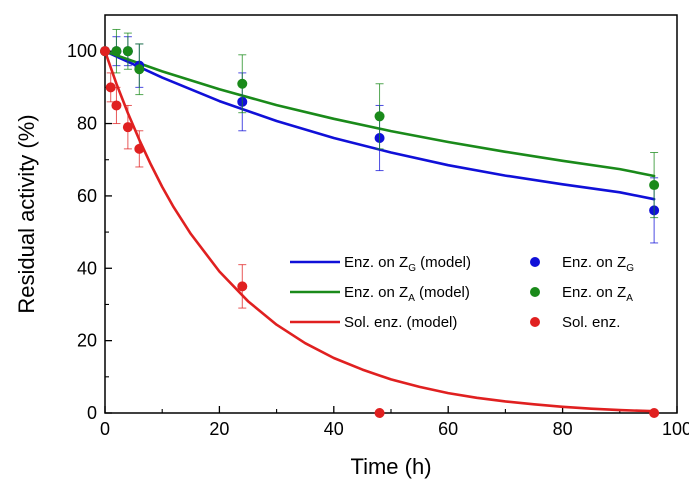  What do you see at coordinates (87, 268) in the screenshot?
I see `y-tick-label: 40` at bounding box center [87, 268].